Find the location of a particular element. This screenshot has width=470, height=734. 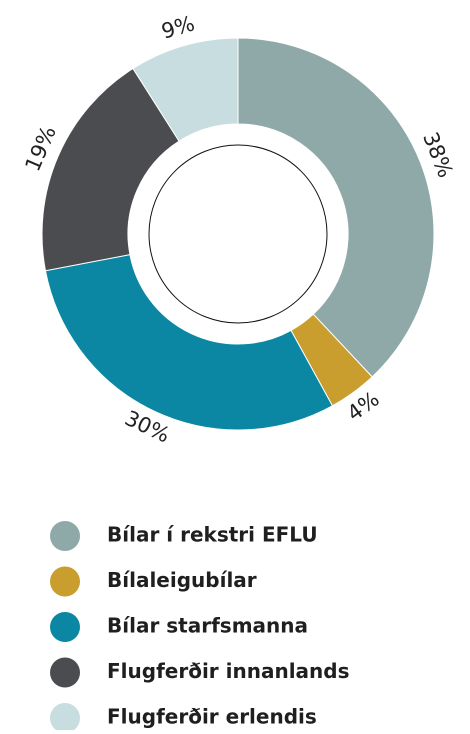

legend-label: Flugferðir erlendis is located at coordinates (212, 717).